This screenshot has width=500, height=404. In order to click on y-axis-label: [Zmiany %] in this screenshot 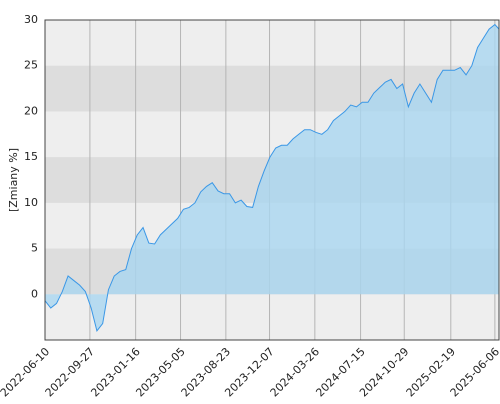, I will do `click(13, 180)`.